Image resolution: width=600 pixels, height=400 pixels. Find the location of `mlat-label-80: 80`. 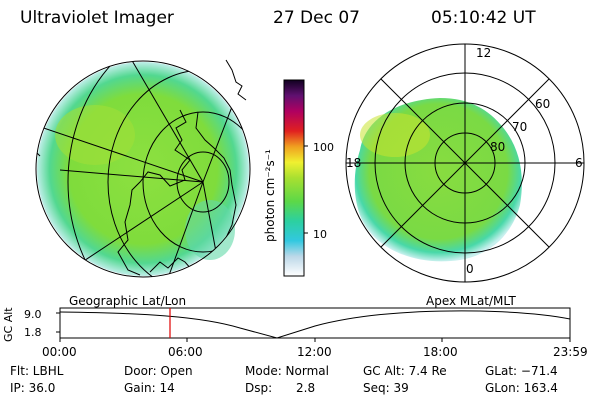

mlat-label-80: 80 is located at coordinates (498, 147).